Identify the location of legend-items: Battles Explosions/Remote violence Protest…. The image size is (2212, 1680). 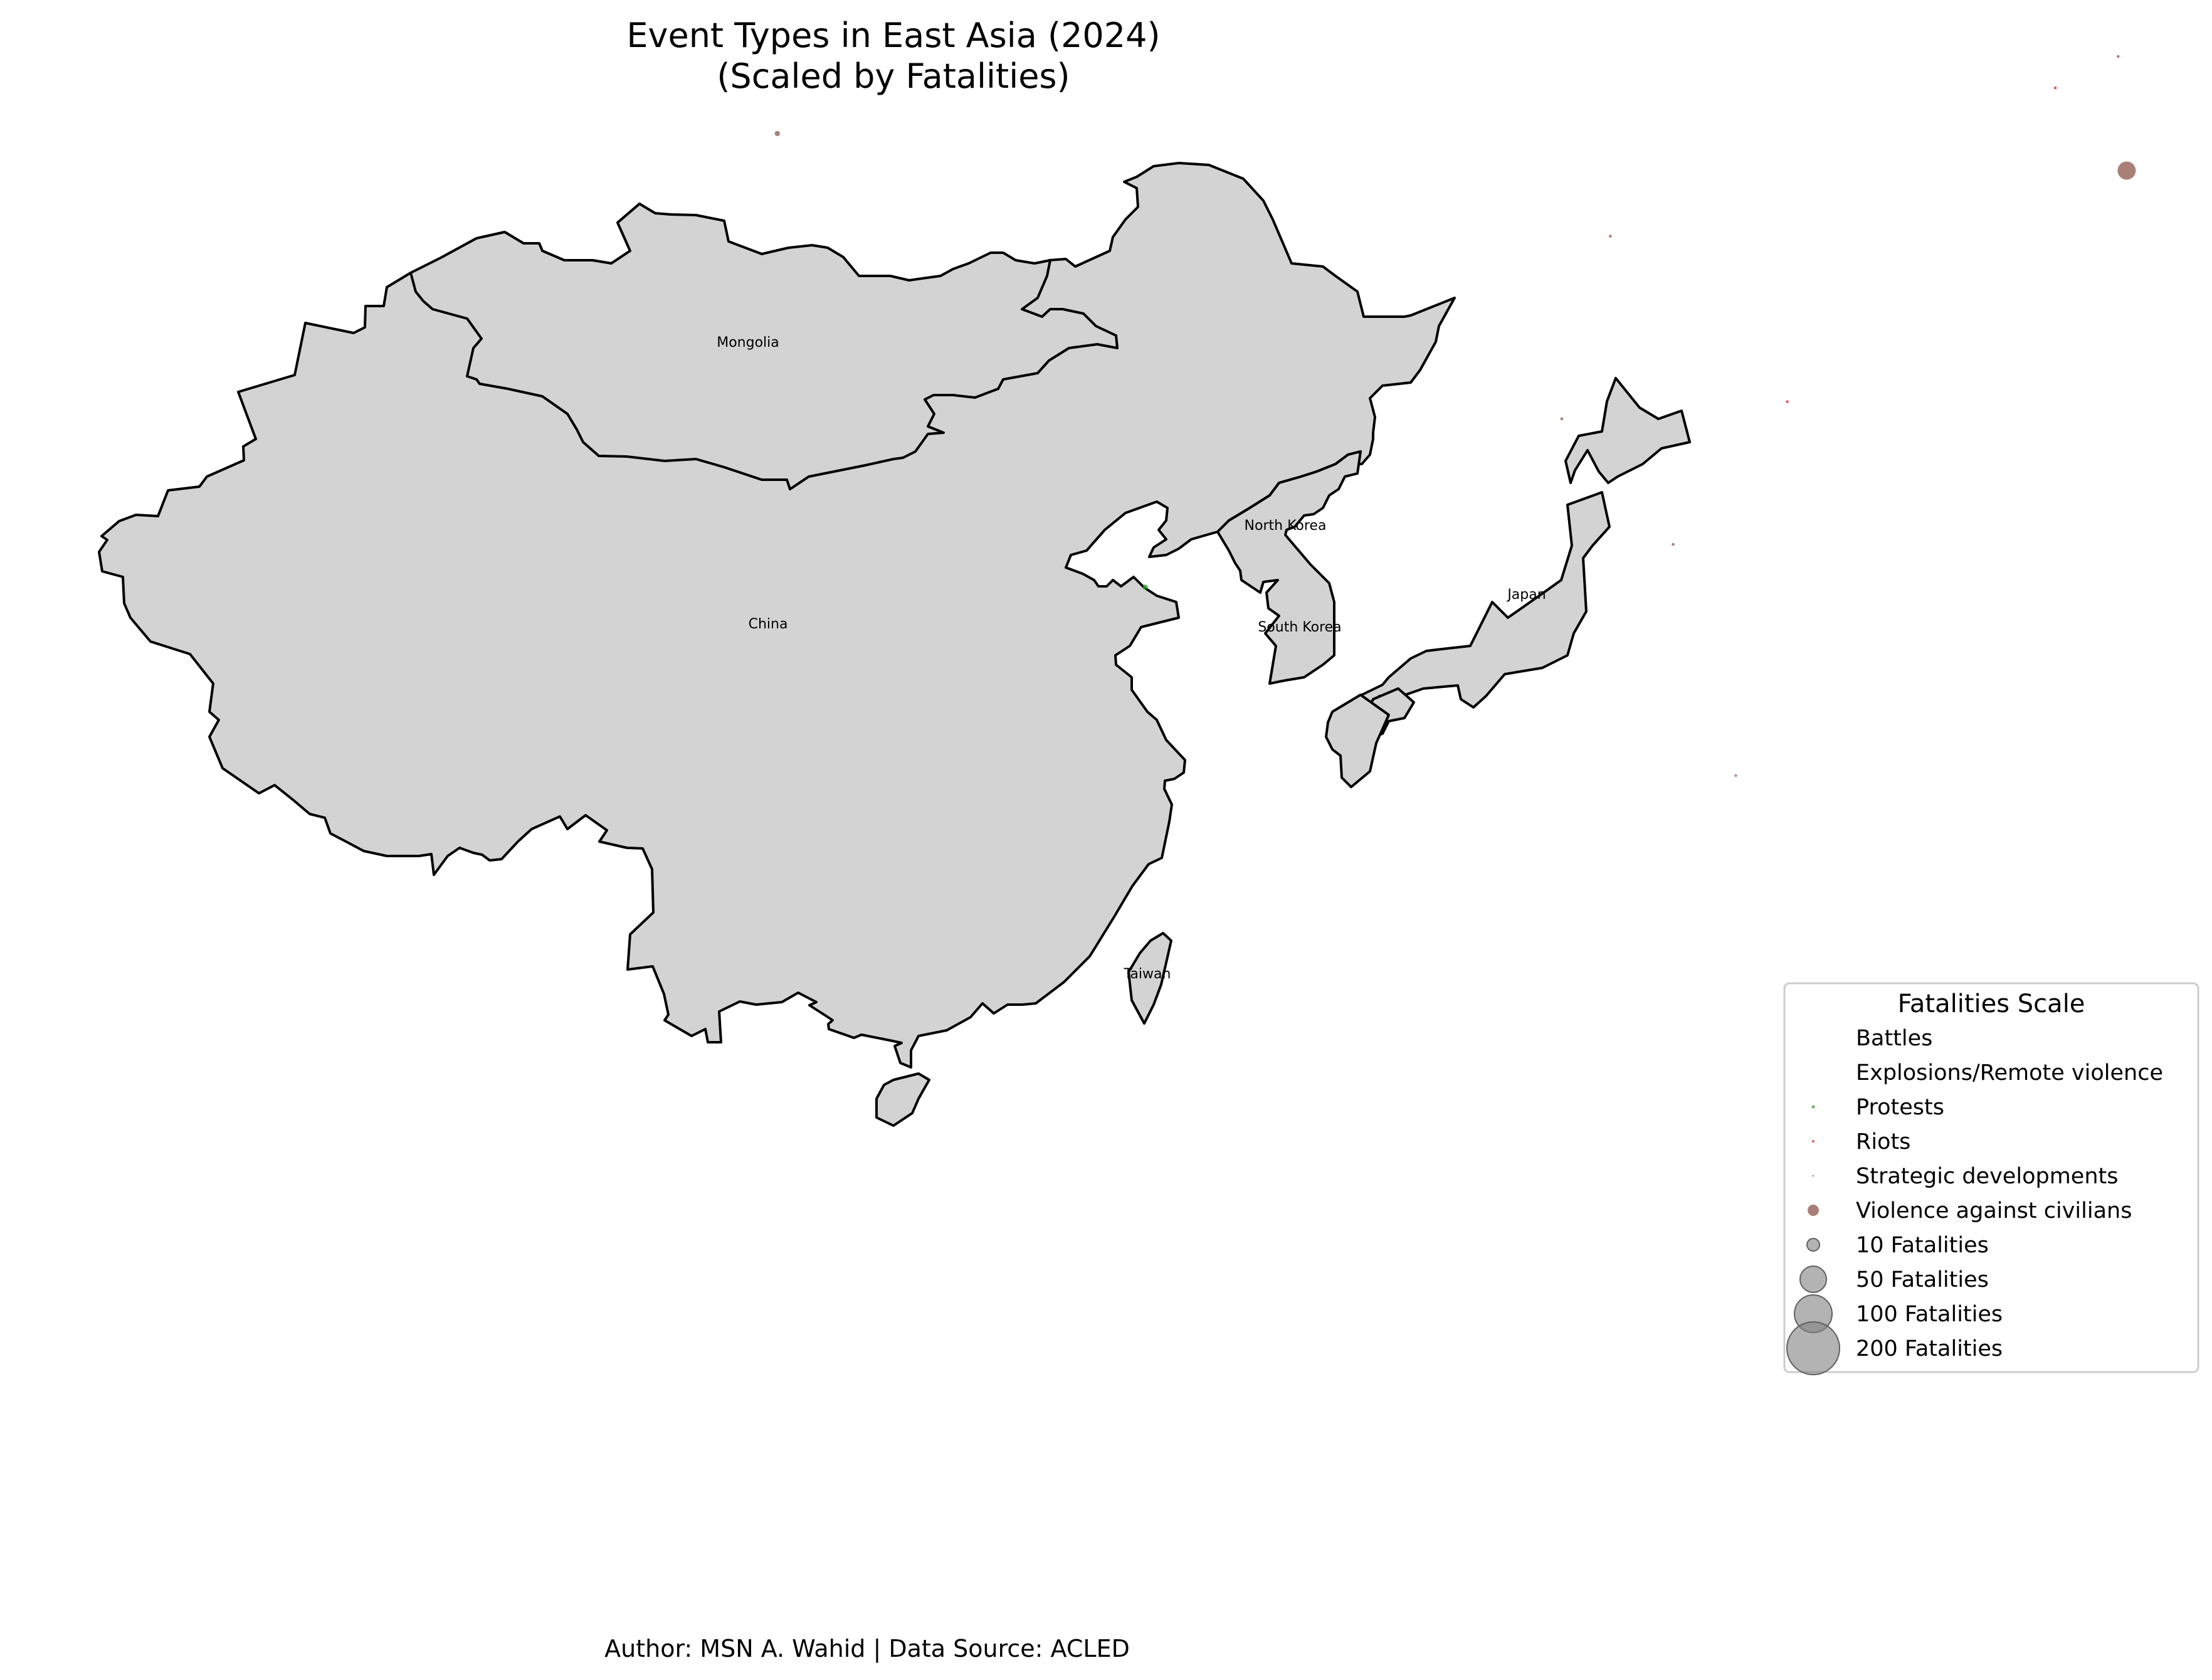
(1974, 1200).